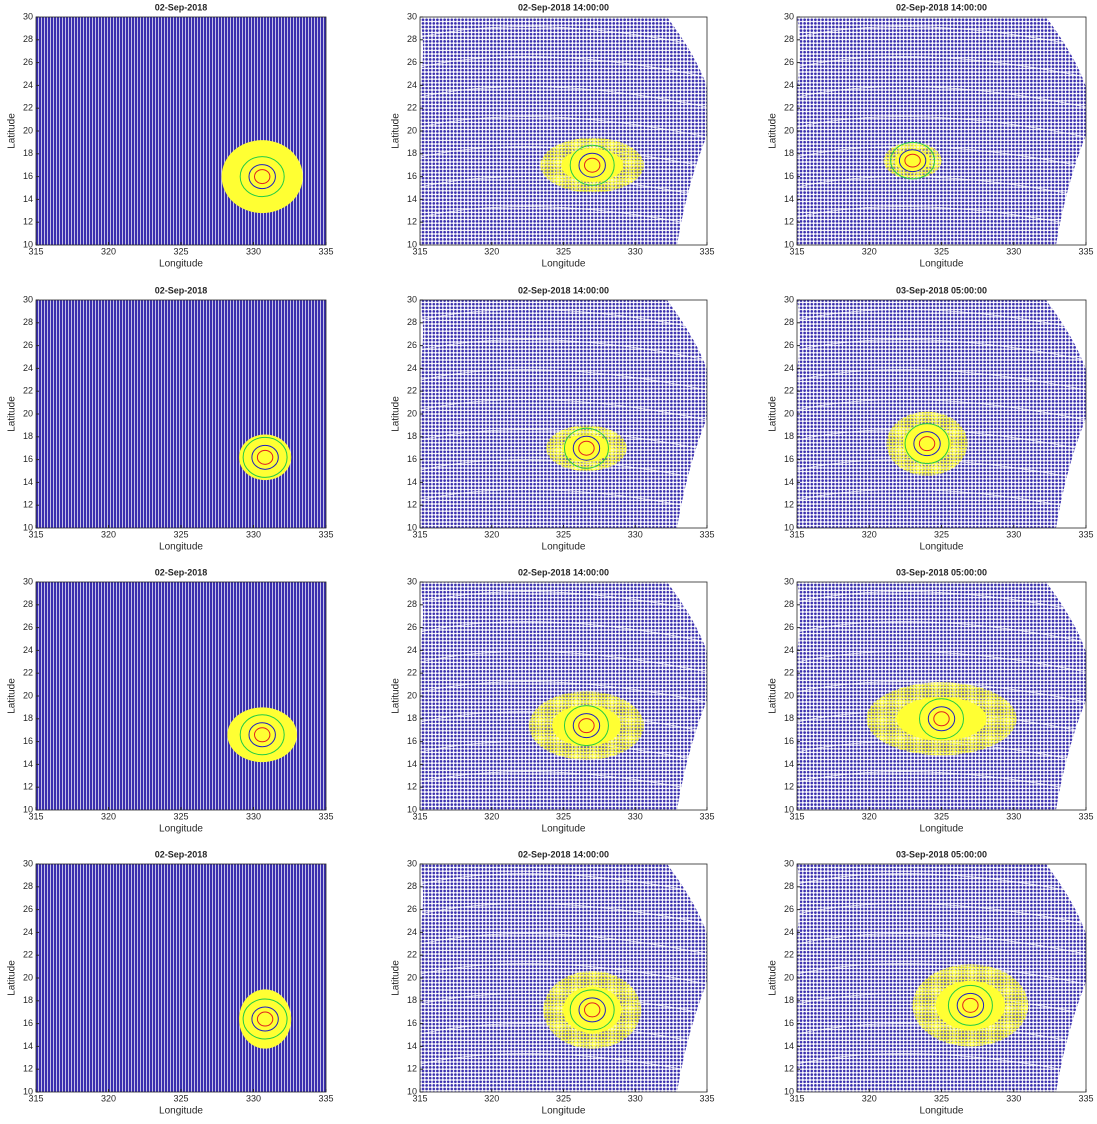  What do you see at coordinates (941, 572) in the screenshot?
I see `chart-title: 03-Sep-2018 05:00:00` at bounding box center [941, 572].